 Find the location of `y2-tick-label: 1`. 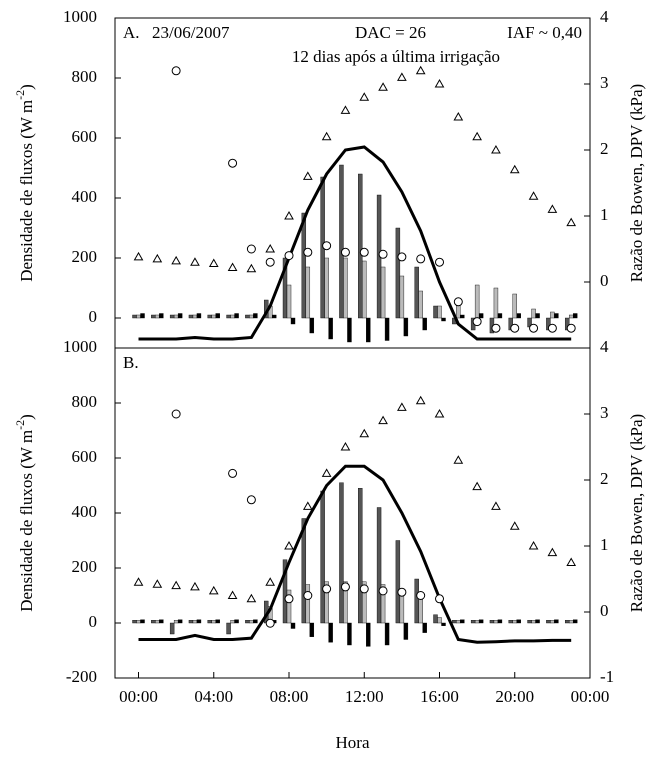

y2-tick-label: 1 is located at coordinates (604, 214).